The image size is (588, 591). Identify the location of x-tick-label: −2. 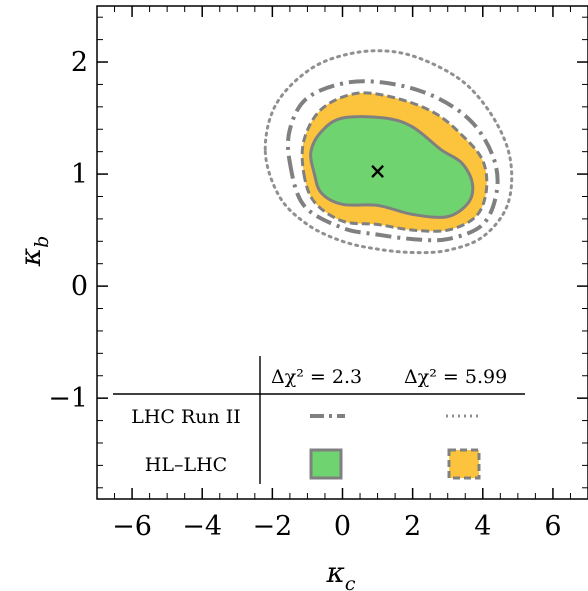
(272, 526).